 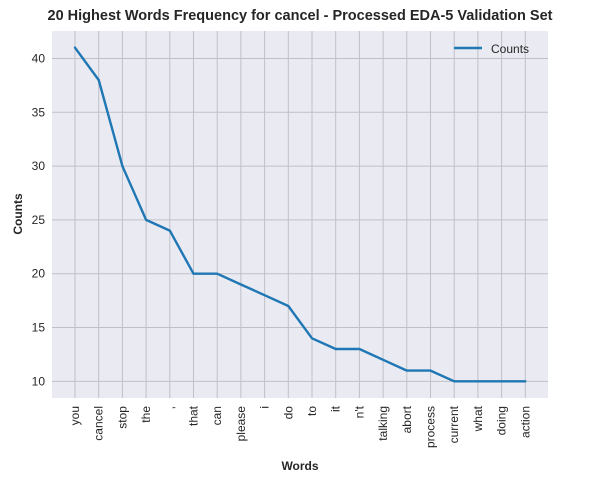 I want to click on x-tick-label: i, so click(x=265, y=407).